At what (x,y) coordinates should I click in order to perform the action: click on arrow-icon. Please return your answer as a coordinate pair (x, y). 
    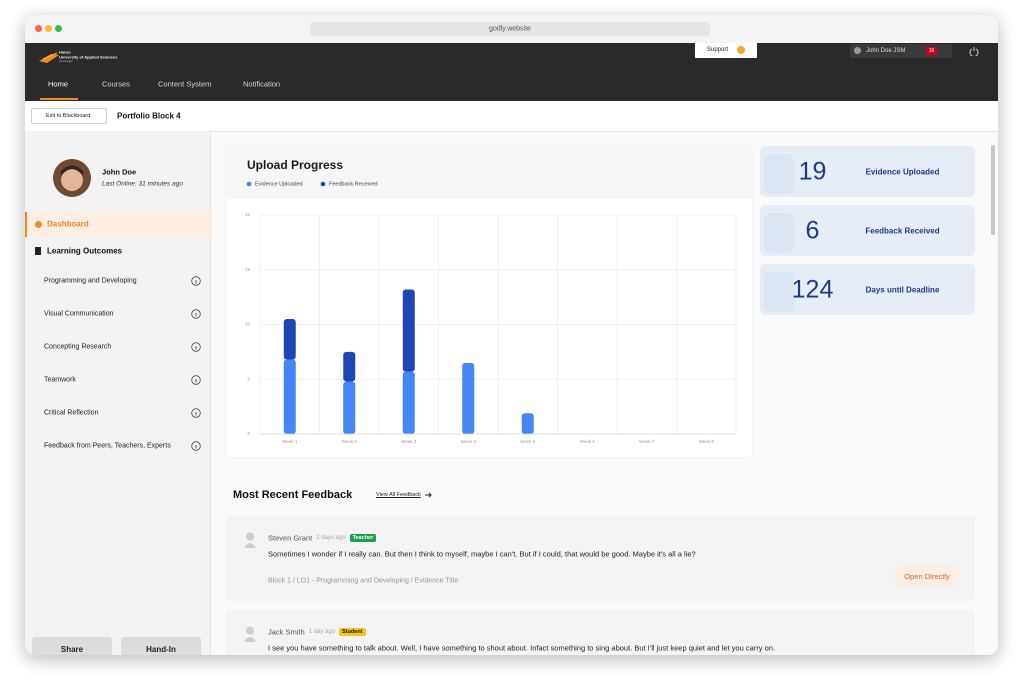
    Looking at the image, I should click on (428, 495).